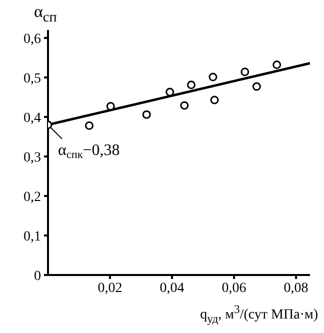  I want to click on annotation: α$_{спк}$−0,38, so click(89, 151).